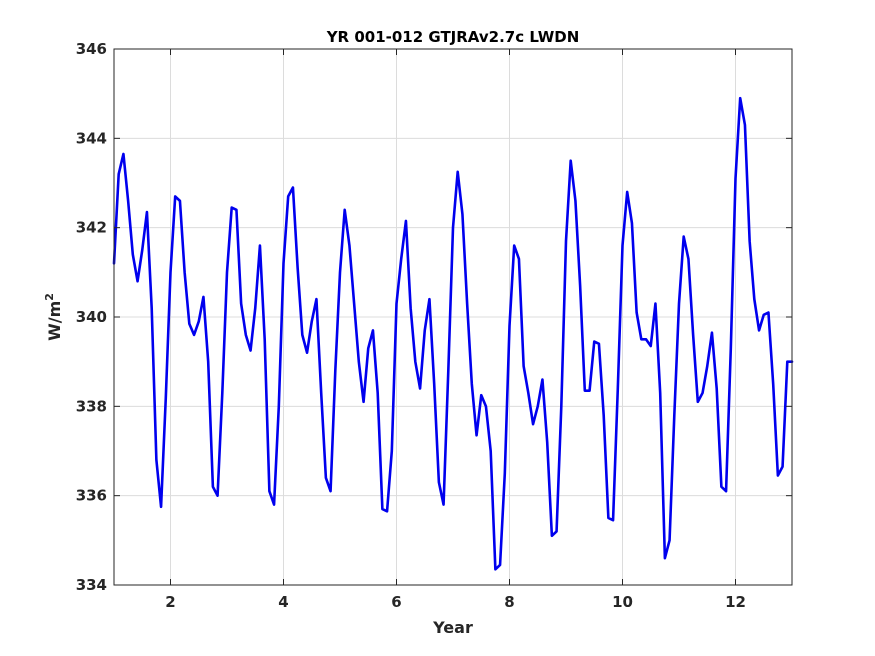  I want to click on y-tick-label: 338, so click(91, 406).